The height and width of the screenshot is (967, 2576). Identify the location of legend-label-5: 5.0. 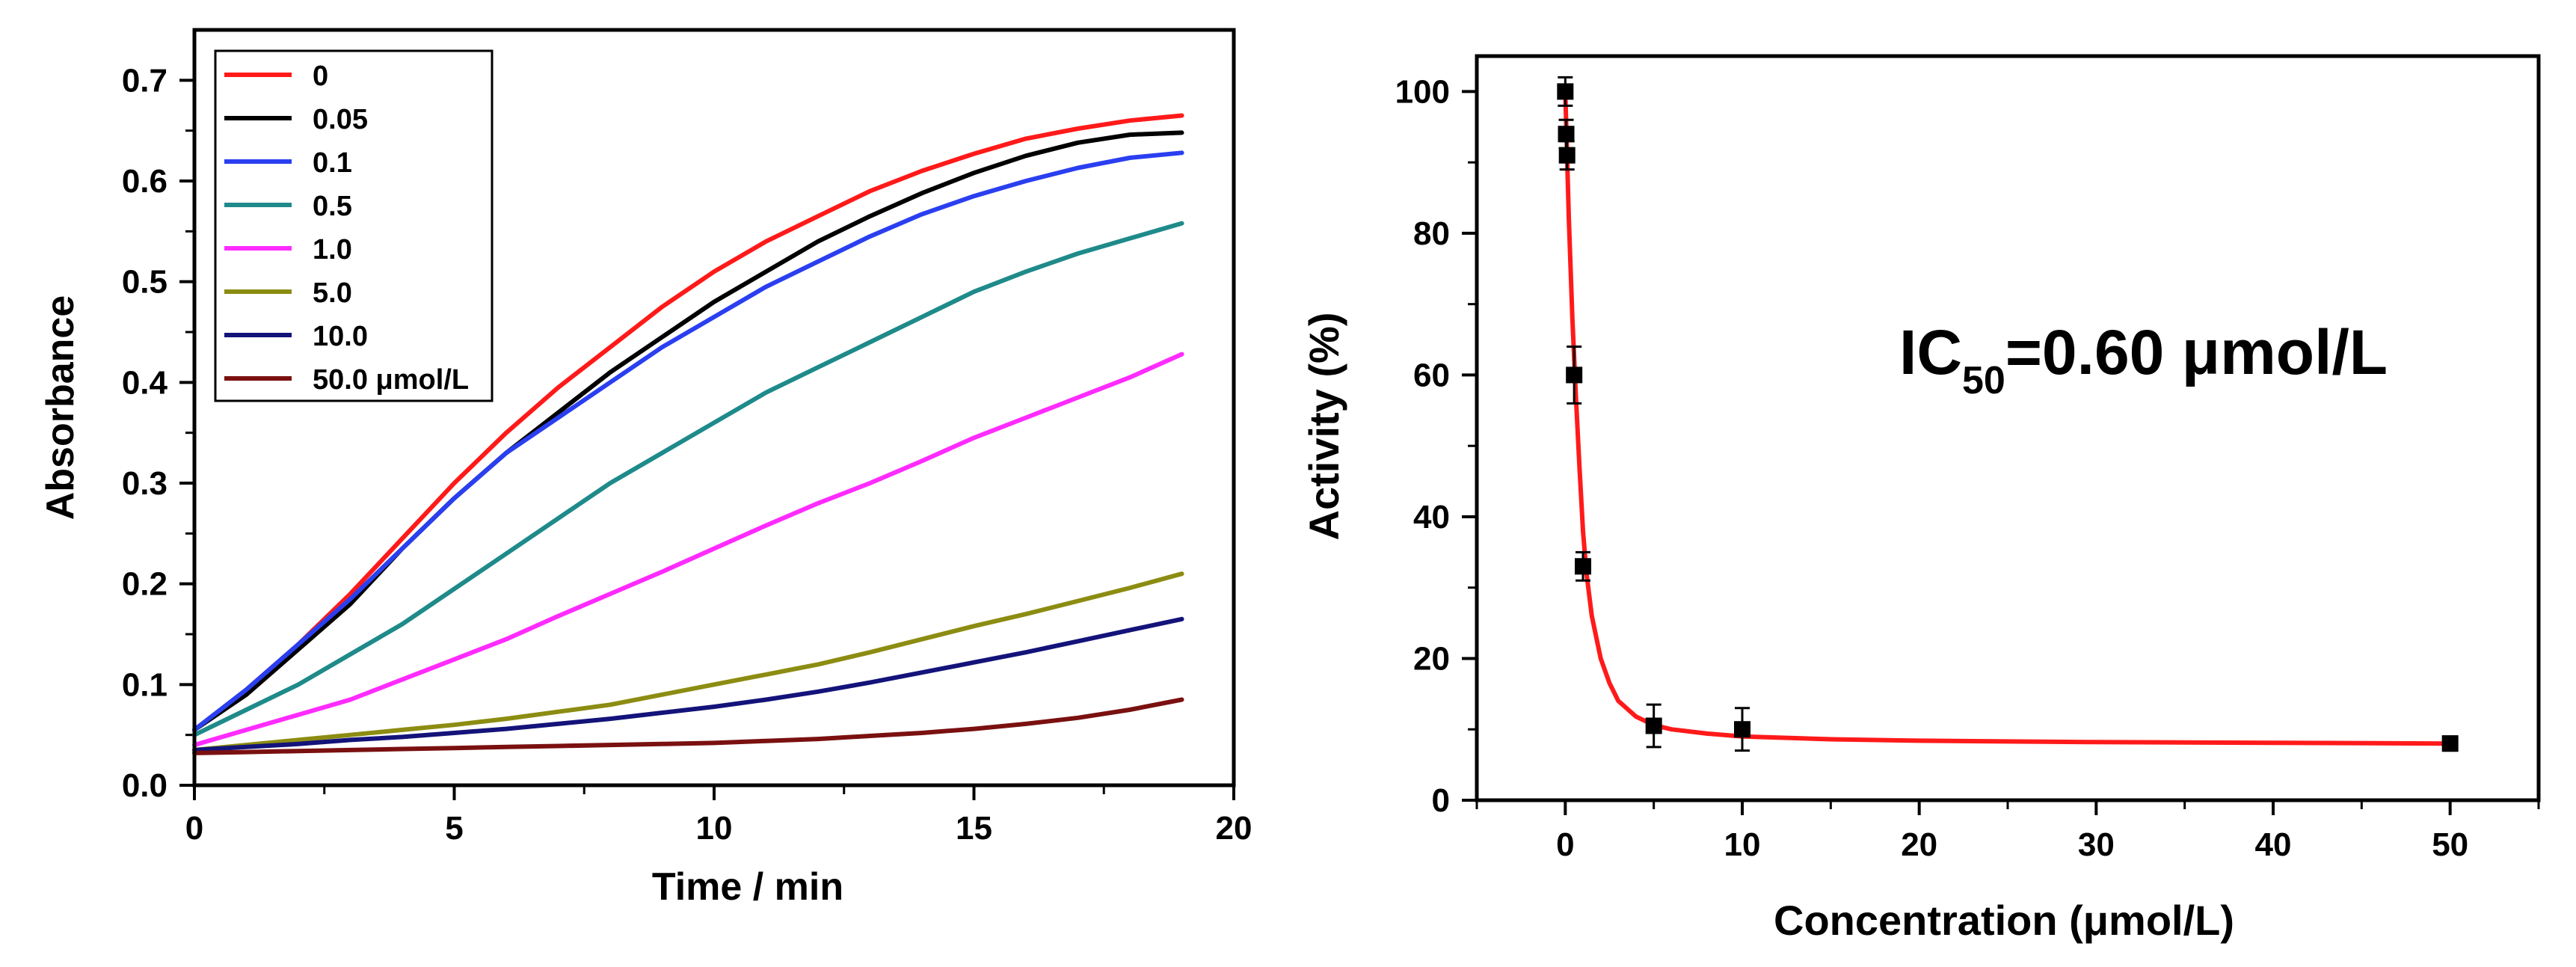
(332, 293).